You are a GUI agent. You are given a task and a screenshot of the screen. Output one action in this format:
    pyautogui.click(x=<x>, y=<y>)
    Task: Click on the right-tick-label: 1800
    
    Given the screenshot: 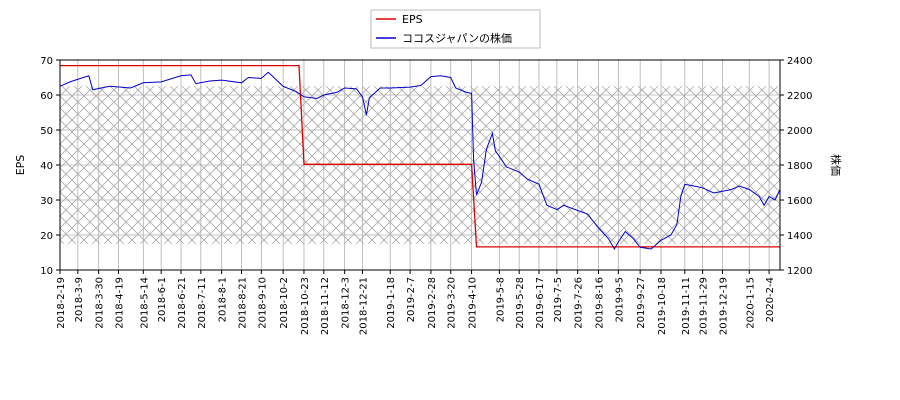 What is the action you would take?
    pyautogui.click(x=799, y=166)
    